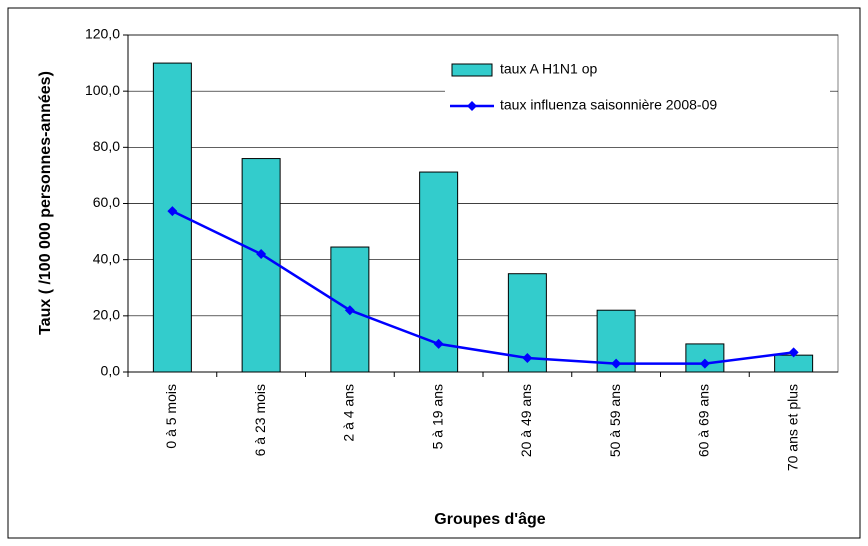  Describe the element at coordinates (437, 416) in the screenshot. I see `x-tick-label: 5 à 19 ans` at that location.